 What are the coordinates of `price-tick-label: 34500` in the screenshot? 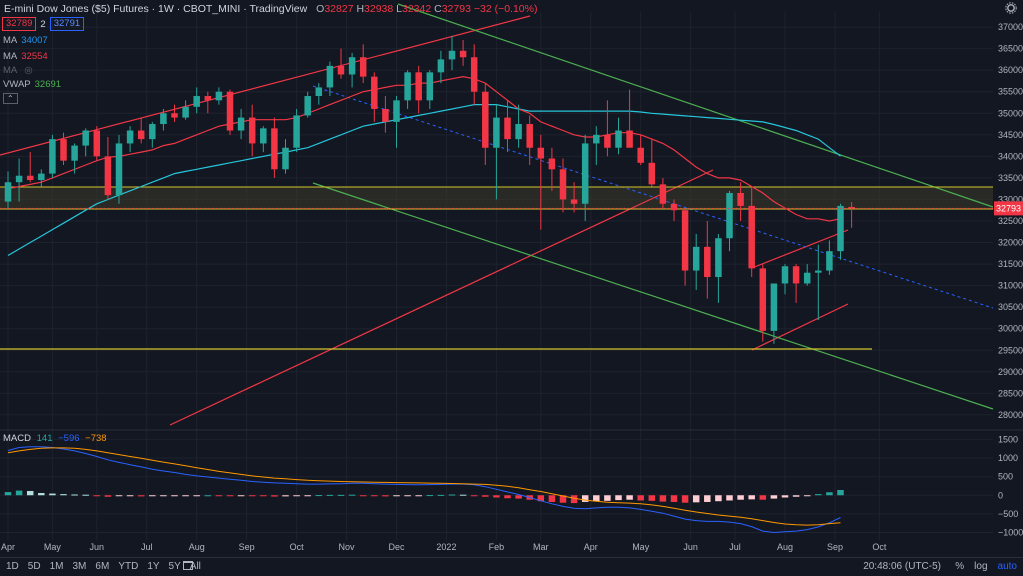 It's located at (1010, 135).